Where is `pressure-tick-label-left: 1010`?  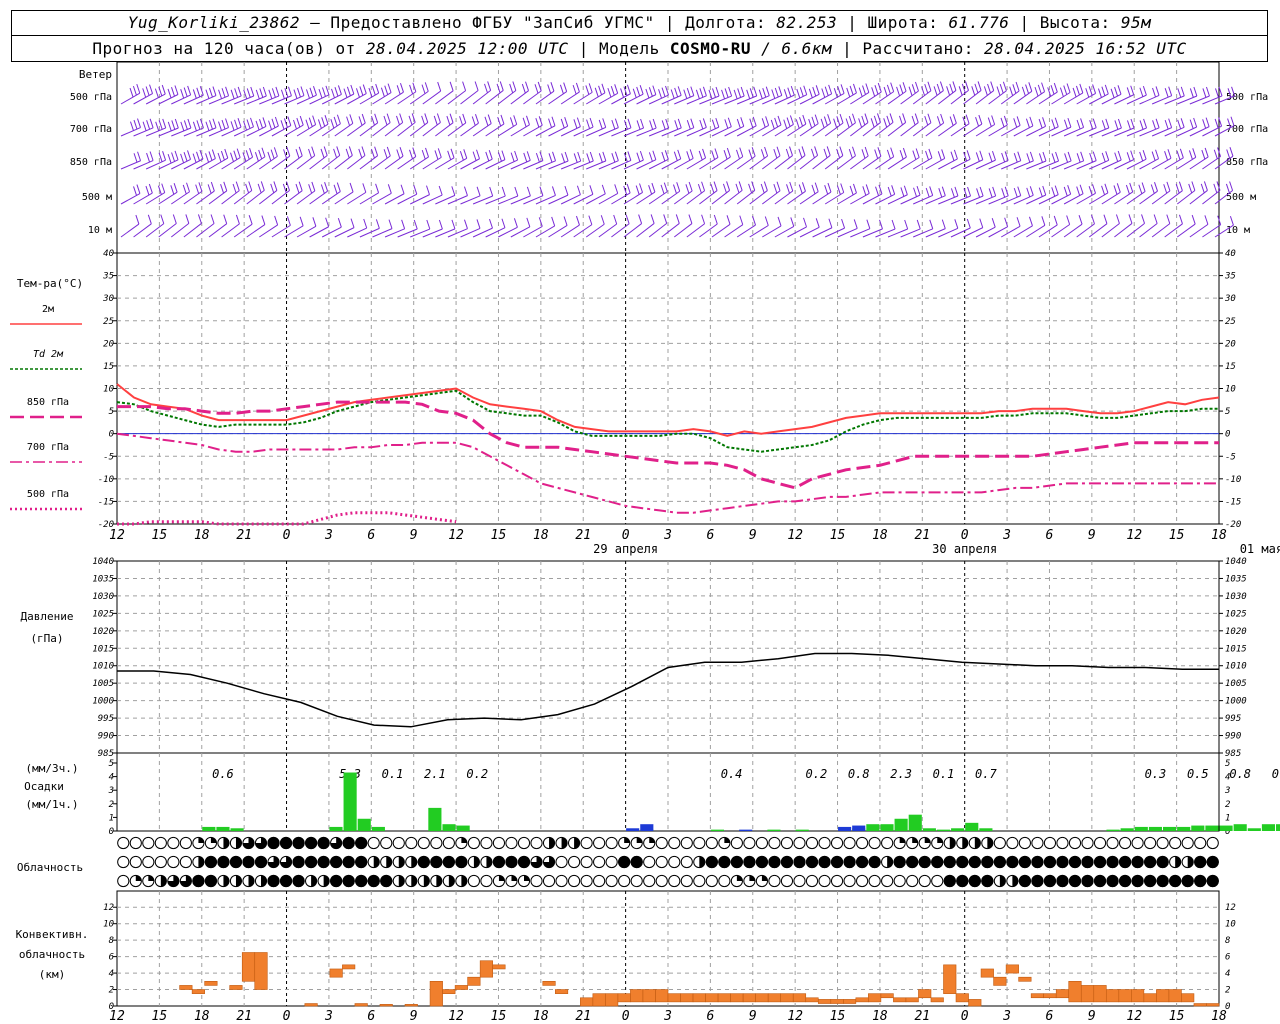
pressure-tick-label-left: 1010 is located at coordinates (103, 667).